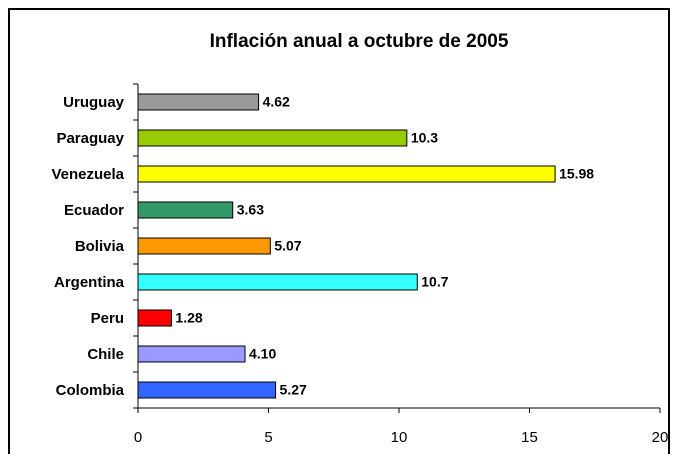 The width and height of the screenshot is (676, 454). What do you see at coordinates (424, 138) in the screenshot?
I see `value-label: 10.3` at bounding box center [424, 138].